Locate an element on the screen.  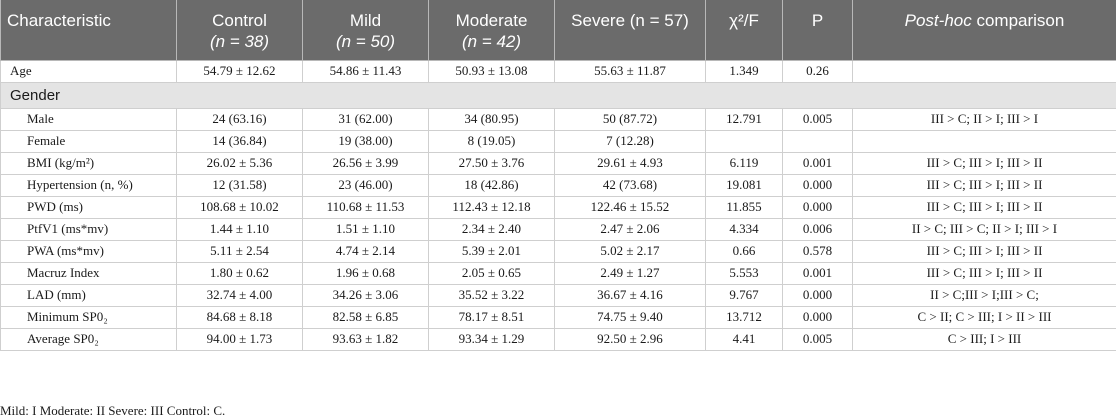
cell-statistic: 12.791 is located at coordinates (744, 119).